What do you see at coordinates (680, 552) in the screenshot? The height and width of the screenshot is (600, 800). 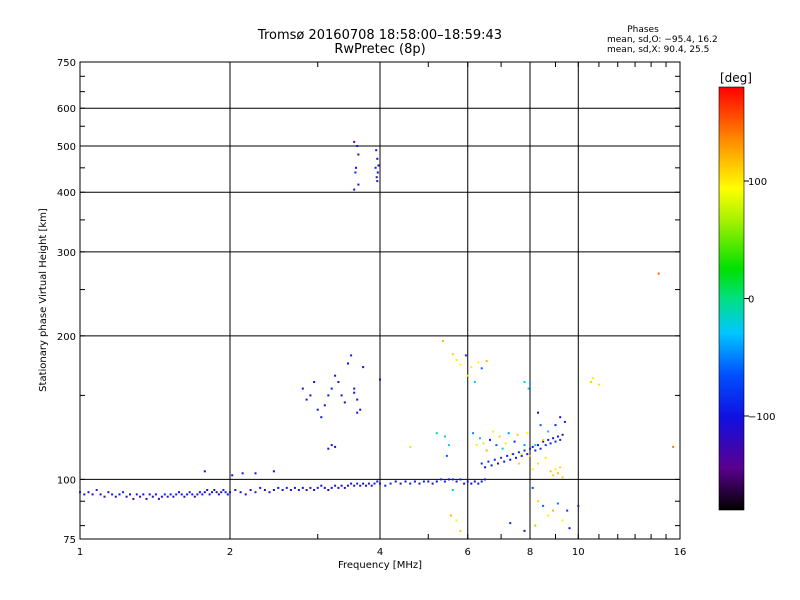 I see `x-tick-label: 16` at bounding box center [680, 552].